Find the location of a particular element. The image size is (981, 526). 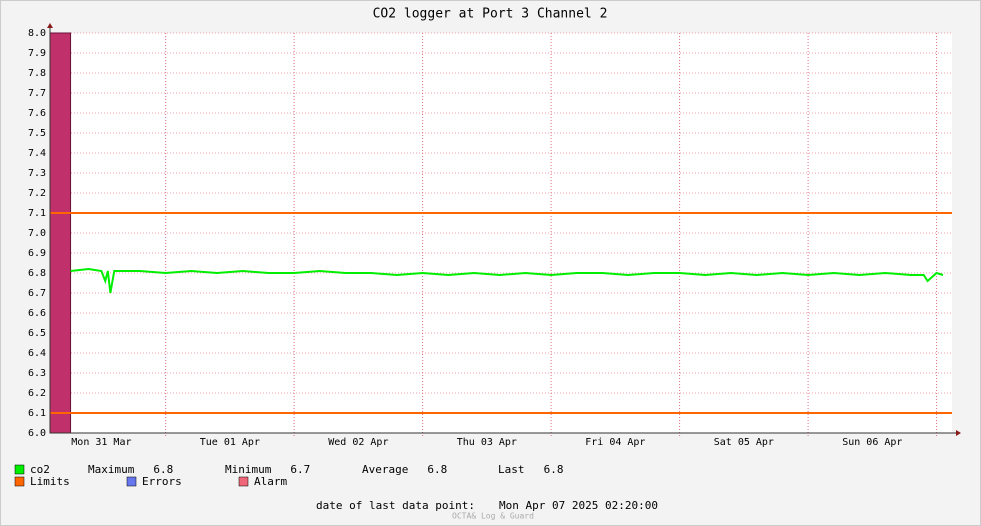

y-tick-label: 6.6 is located at coordinates (37, 313).